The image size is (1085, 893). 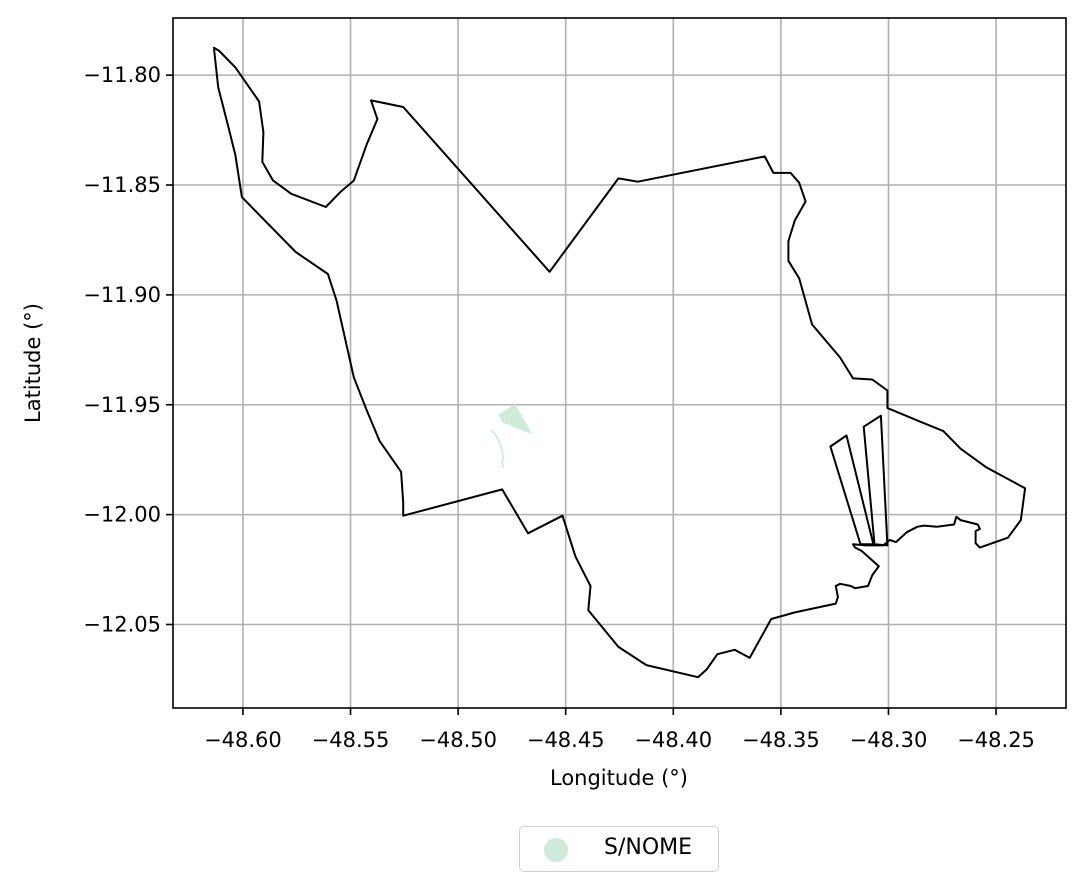 What do you see at coordinates (889, 740) in the screenshot?
I see `x-tick-label: −48.30` at bounding box center [889, 740].